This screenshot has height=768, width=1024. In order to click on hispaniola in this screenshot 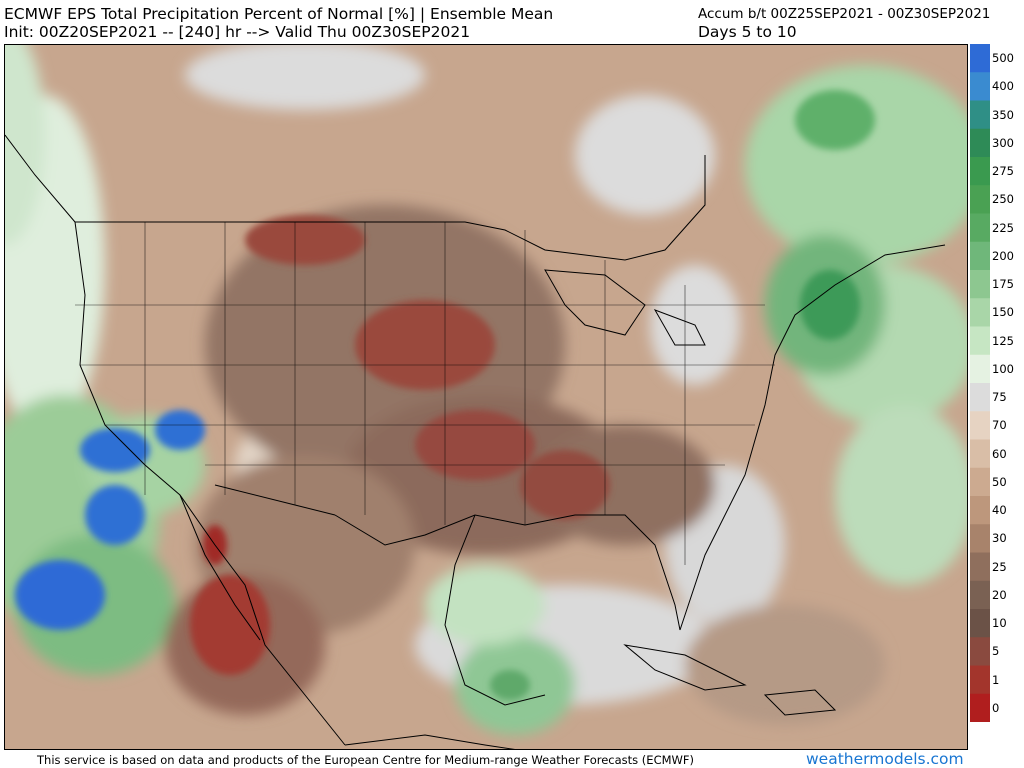, I will do `click(800, 702)`.